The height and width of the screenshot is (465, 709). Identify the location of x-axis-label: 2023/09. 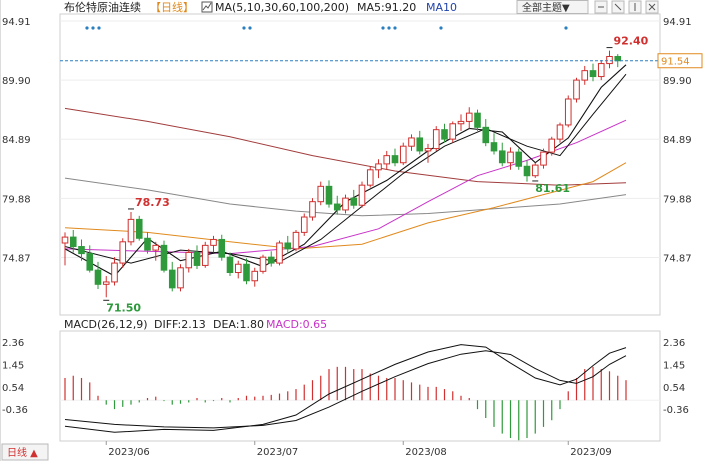
(591, 452).